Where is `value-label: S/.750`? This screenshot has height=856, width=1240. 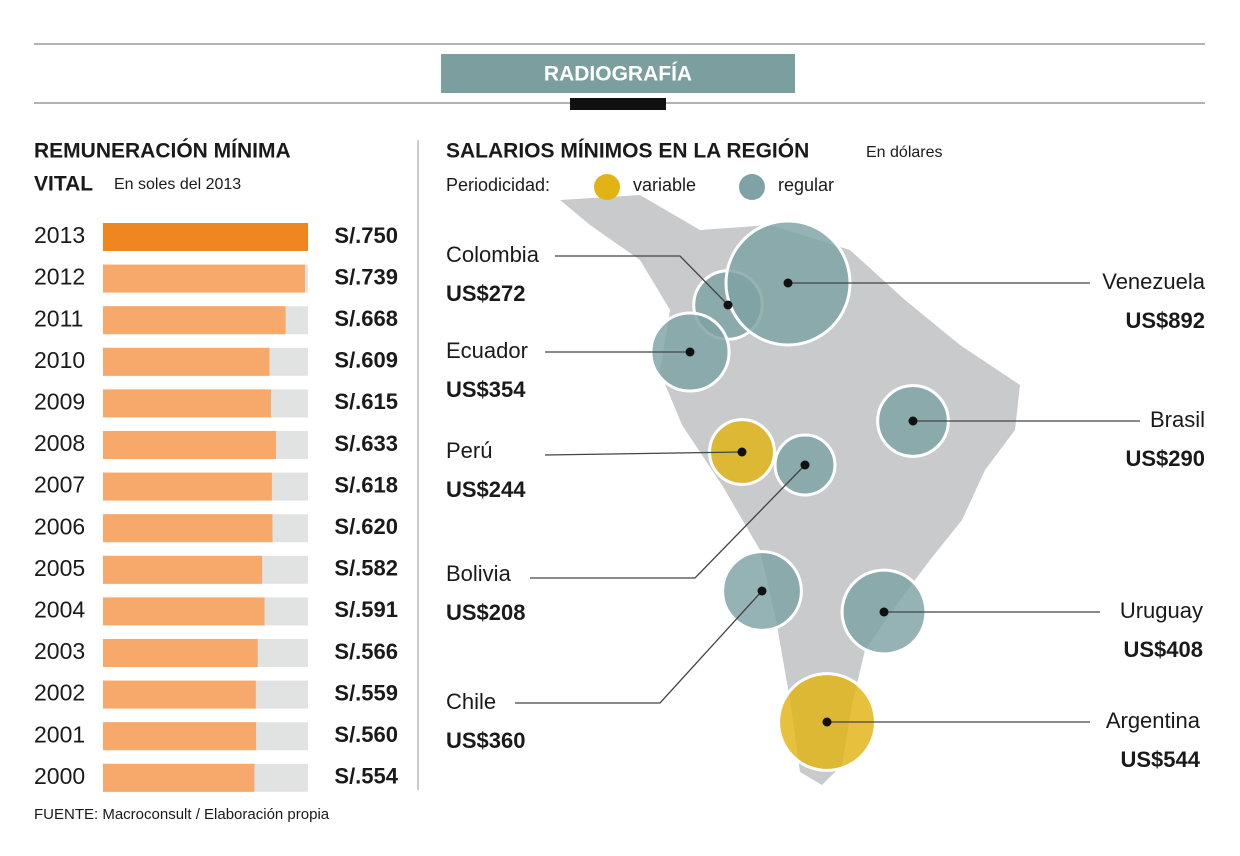
value-label: S/.750 is located at coordinates (366, 235).